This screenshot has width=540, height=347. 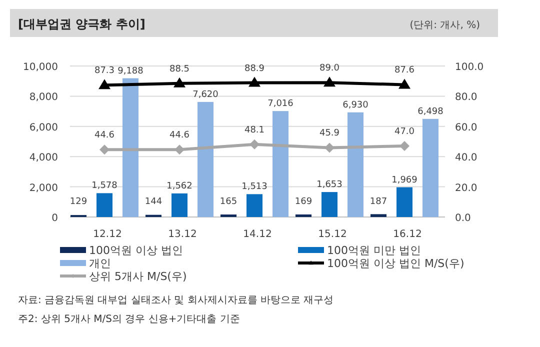 I want to click on legend-label: 100억원 이상 법인 M/S(우), so click(x=395, y=263).